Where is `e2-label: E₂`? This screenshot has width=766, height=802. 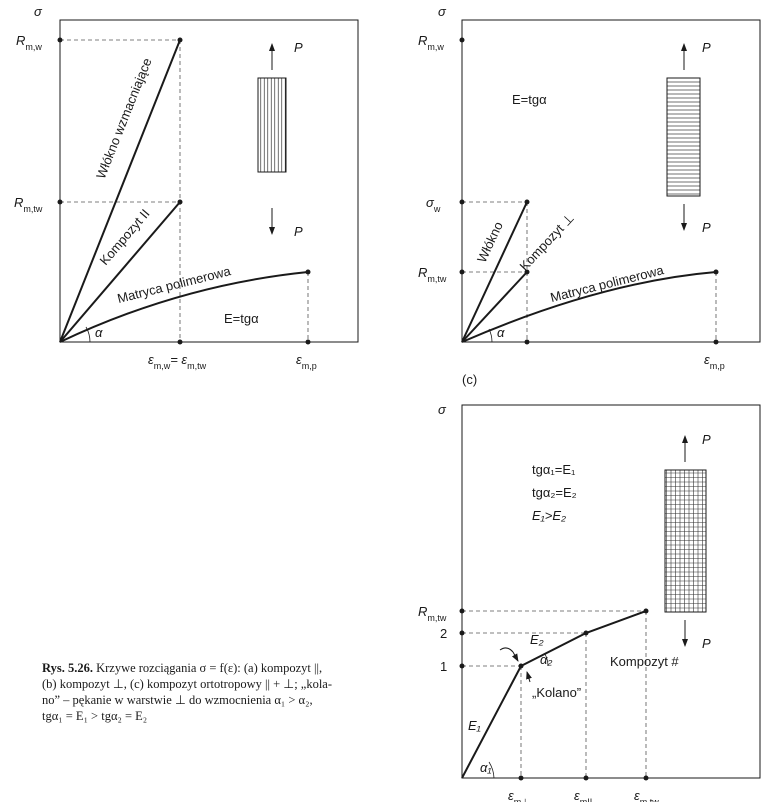 e2-label: E₂ is located at coordinates (537, 639).